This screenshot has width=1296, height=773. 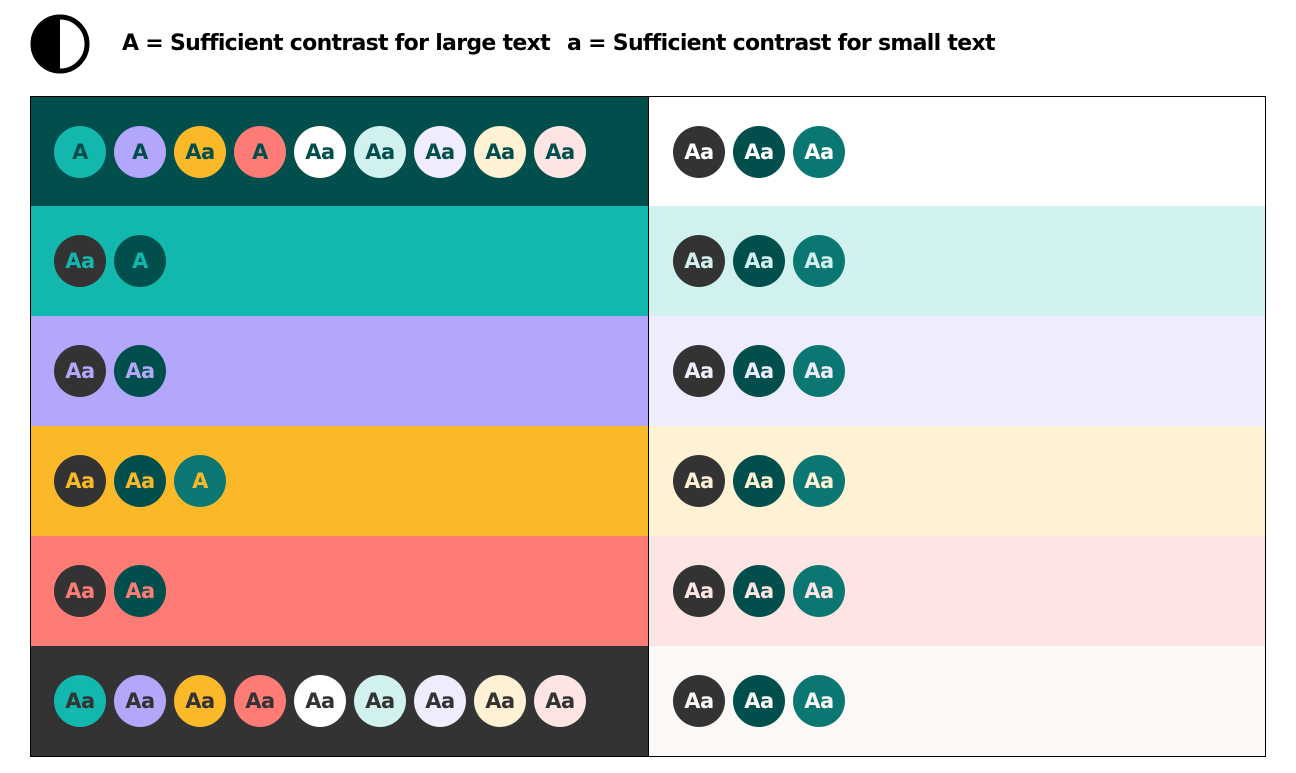 What do you see at coordinates (60, 44) in the screenshot?
I see `contrast-icon` at bounding box center [60, 44].